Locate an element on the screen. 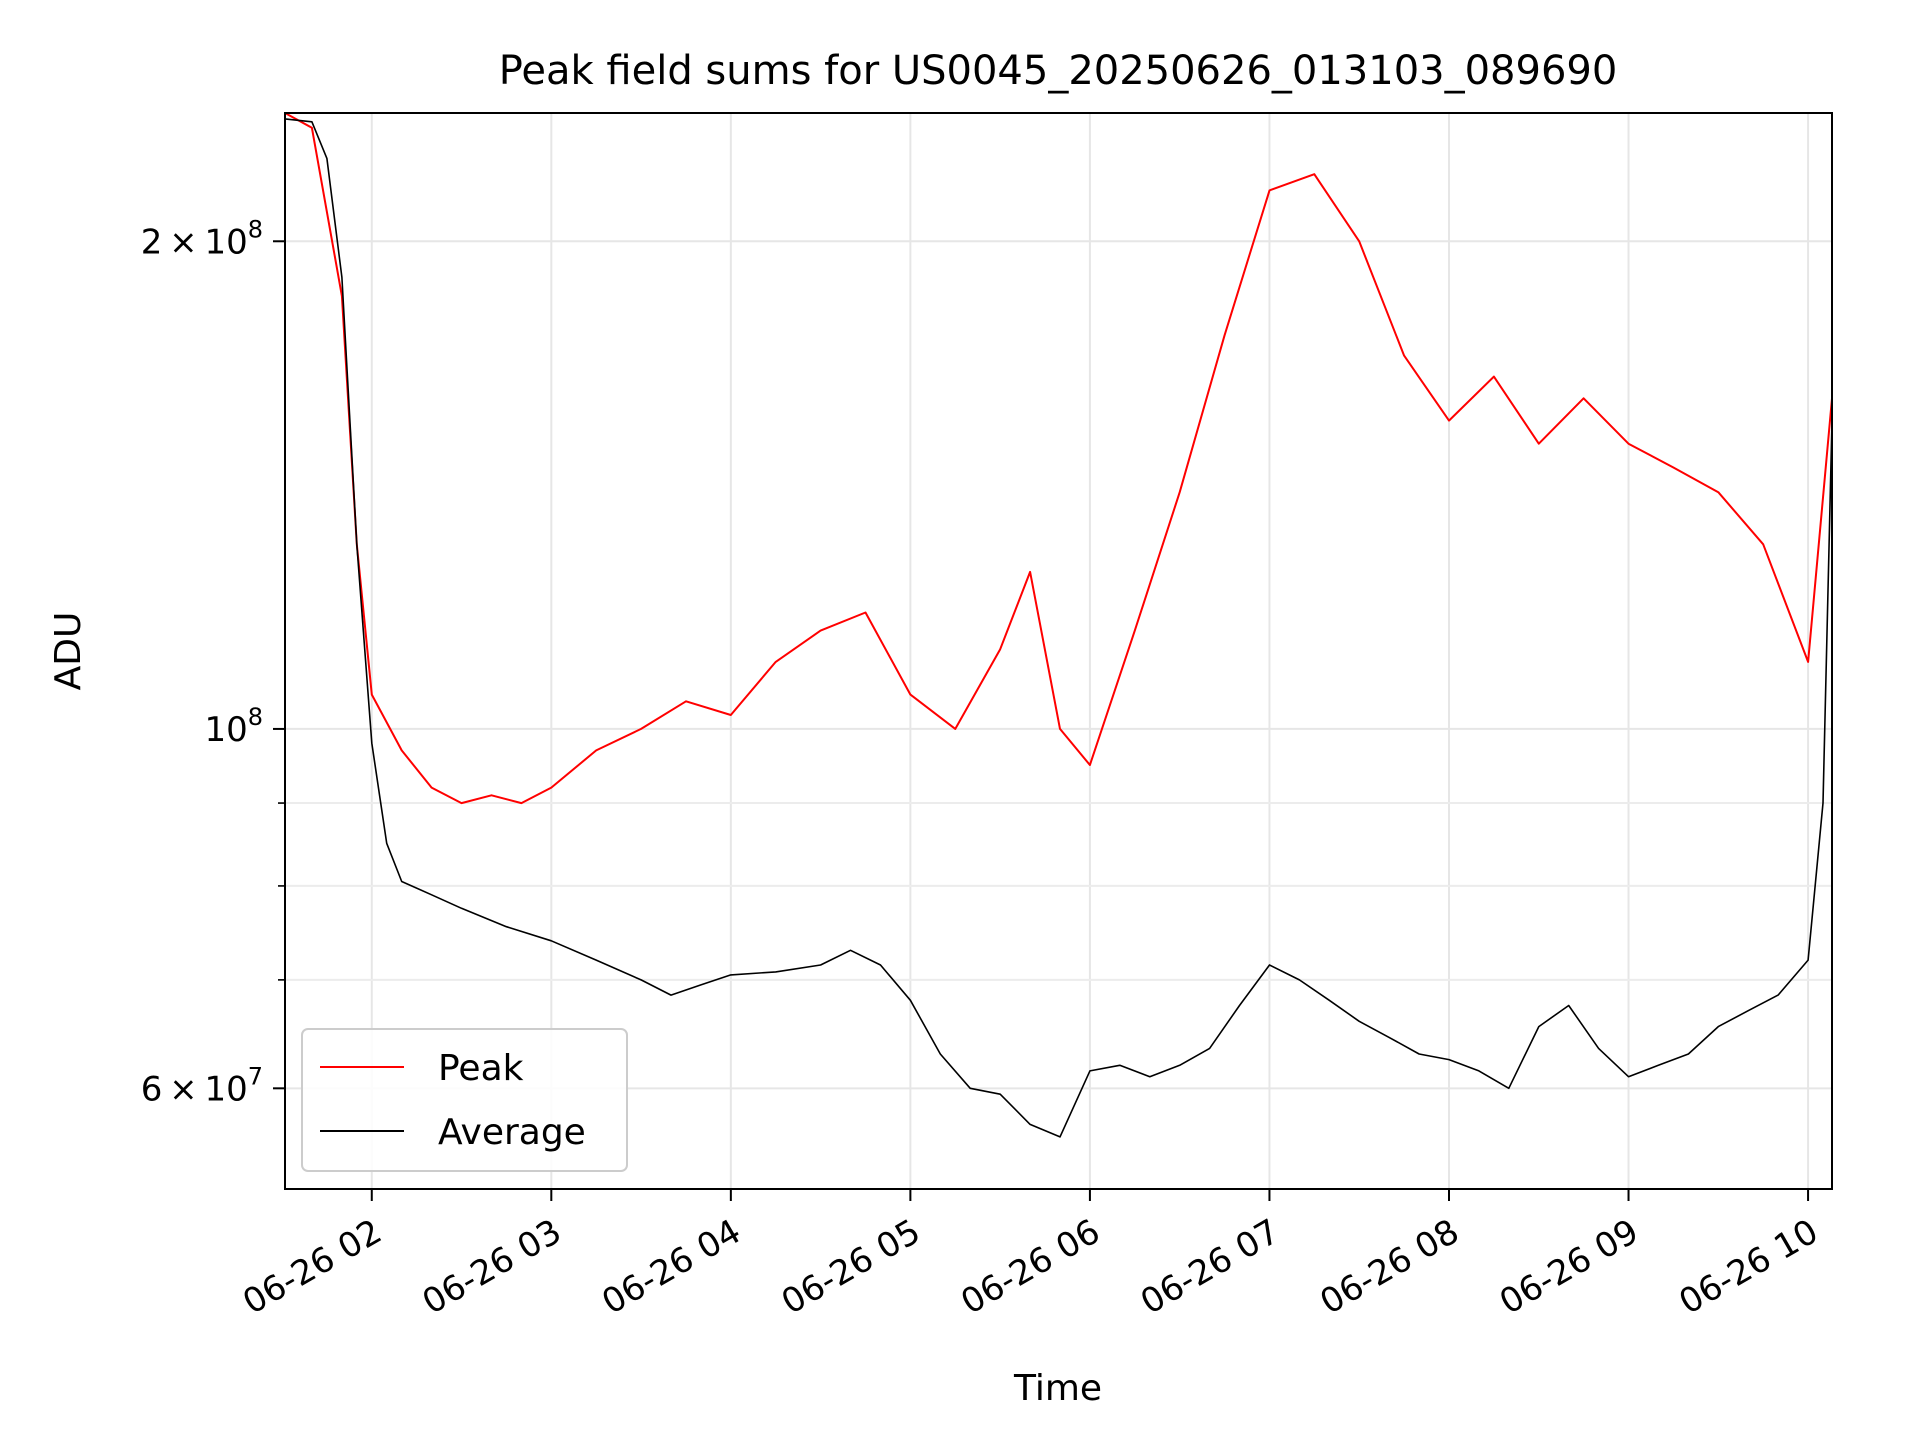  legend-label-average: Average is located at coordinates (512, 1132).